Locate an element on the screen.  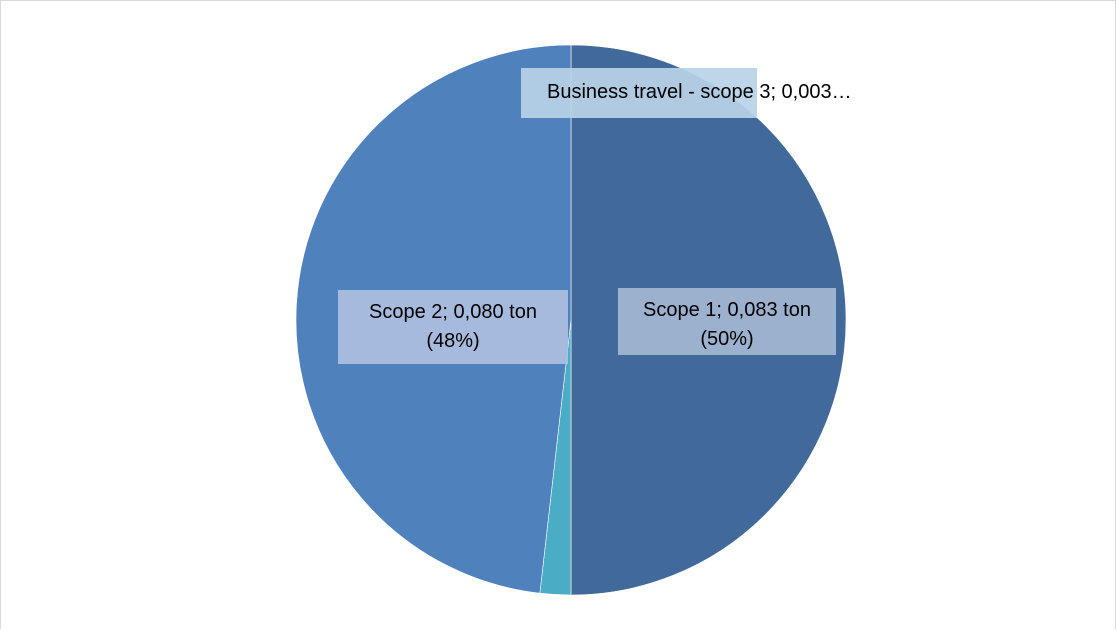
data-label-text: Scope 2; 0,080 ton is located at coordinates (453, 312).